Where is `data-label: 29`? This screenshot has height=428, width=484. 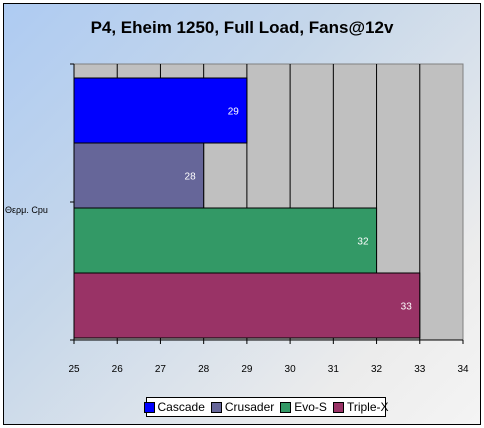
data-label: 29 is located at coordinates (234, 112).